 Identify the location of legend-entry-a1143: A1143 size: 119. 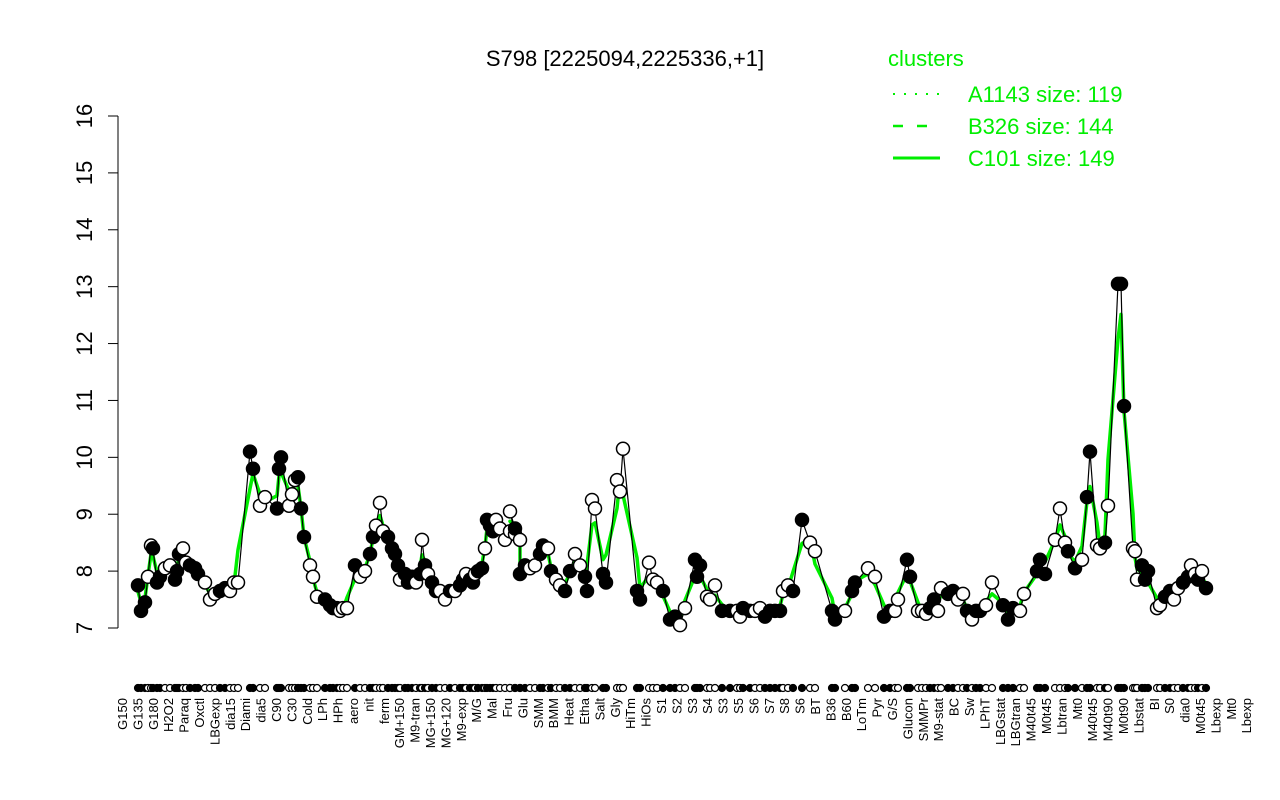
(1045, 94).